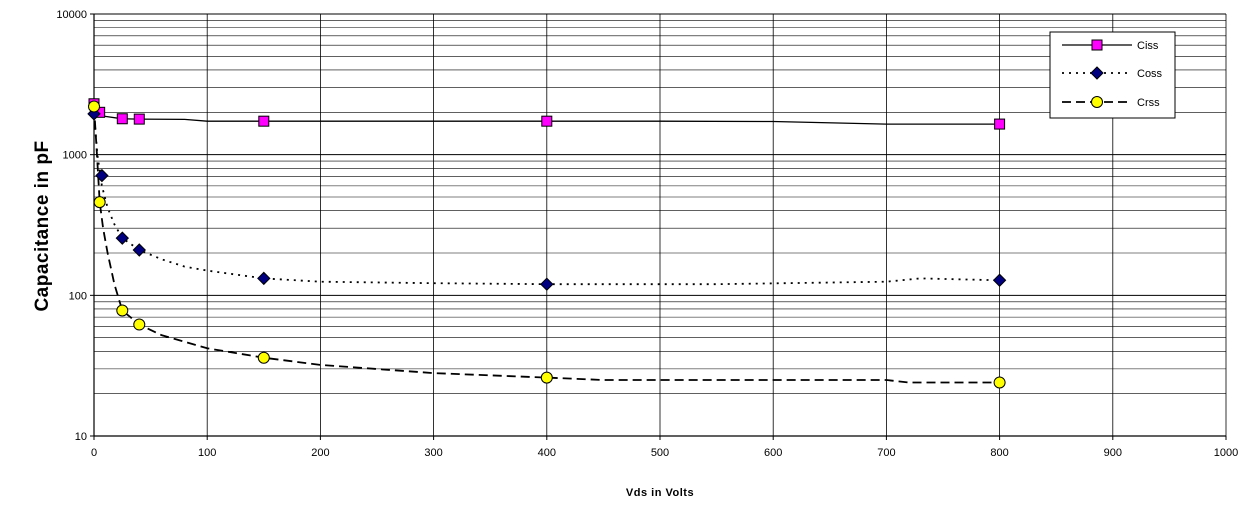  Describe the element at coordinates (433, 453) in the screenshot. I see `x-tick-label: 300` at that location.